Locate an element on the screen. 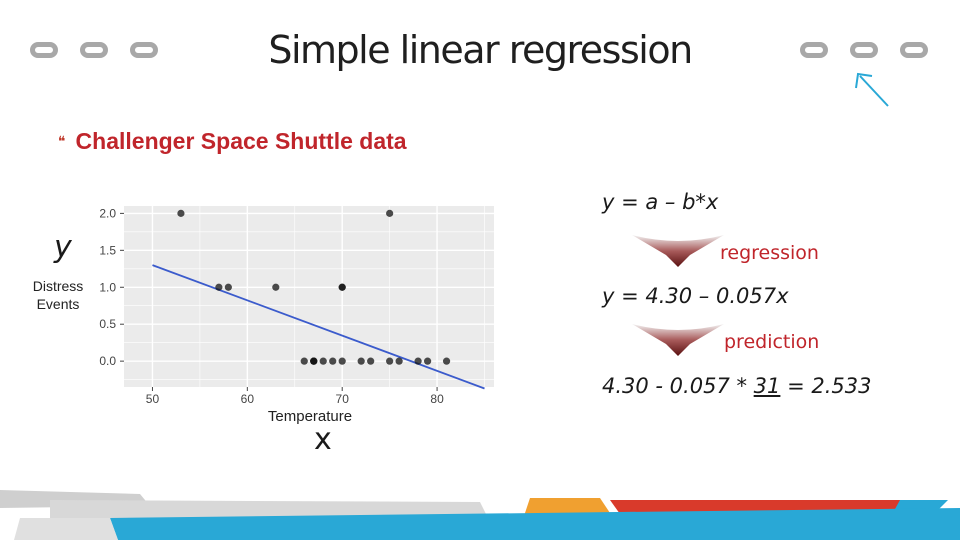 The image size is (960, 540). fitted-formula: y = 4.30 – 0.057x is located at coordinates (695, 296).